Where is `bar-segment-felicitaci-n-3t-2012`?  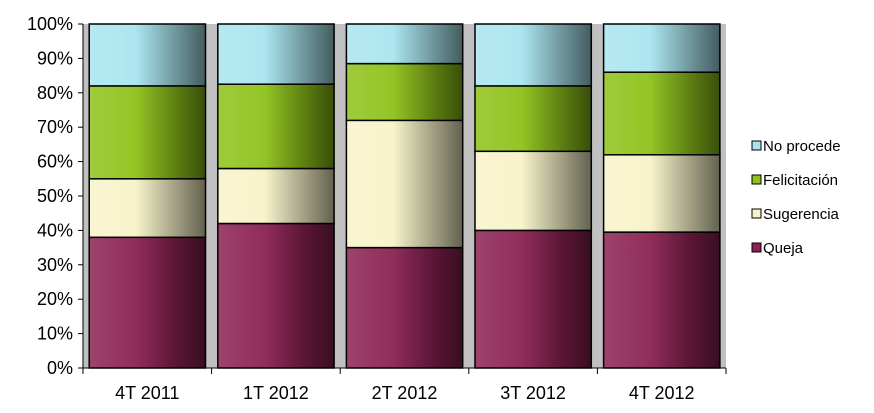 bar-segment-felicitaci-n-3t-2012 is located at coordinates (533, 119).